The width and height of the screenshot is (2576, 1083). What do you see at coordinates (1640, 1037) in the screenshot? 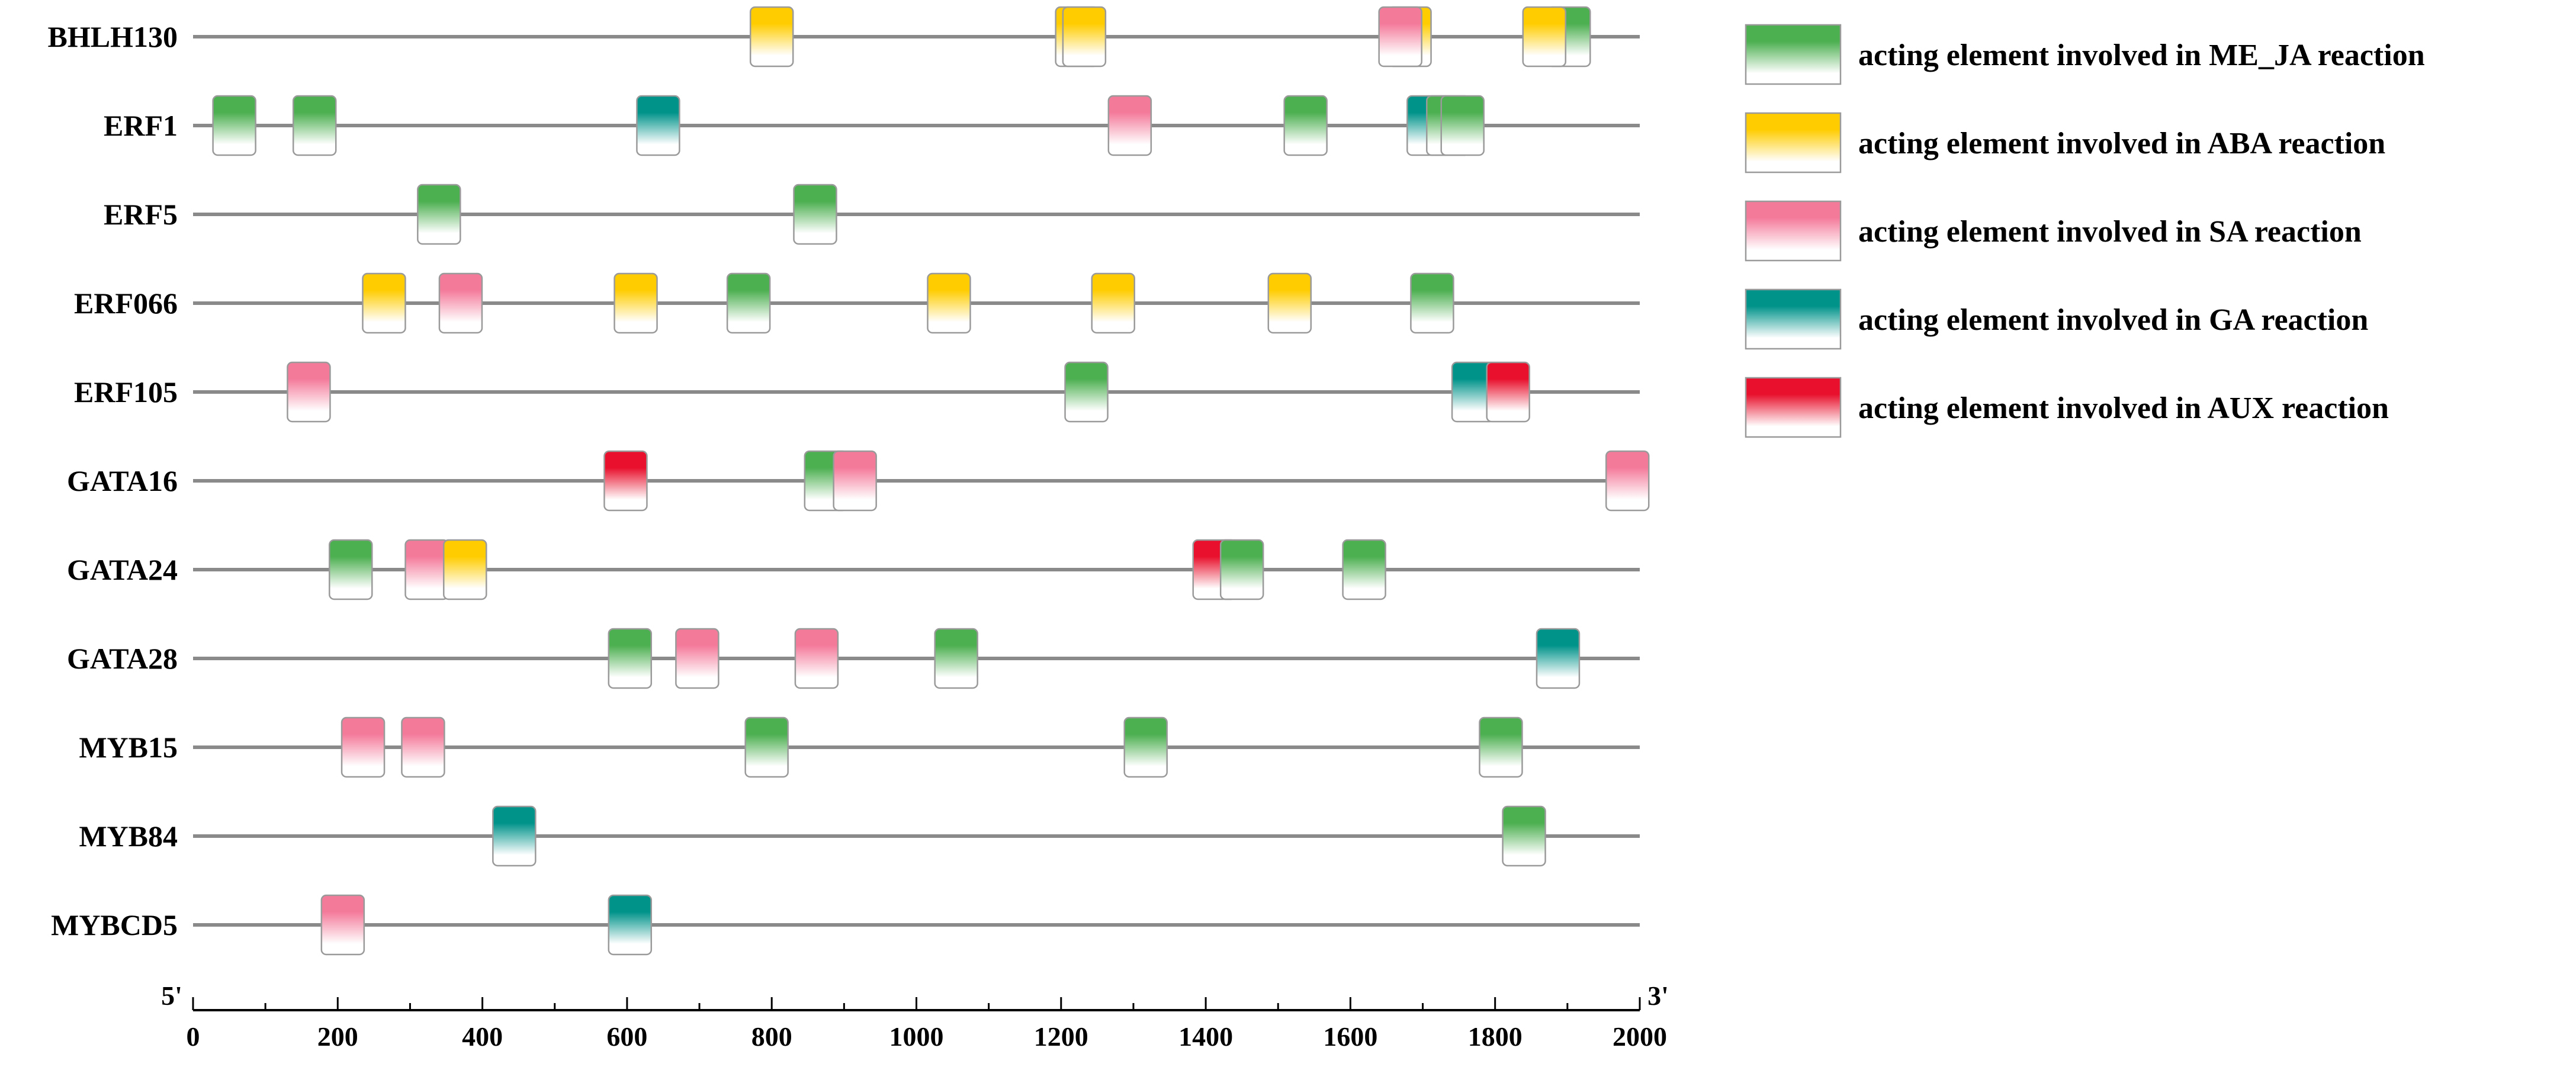
I see `x-tick-label: 2000` at bounding box center [1640, 1037].